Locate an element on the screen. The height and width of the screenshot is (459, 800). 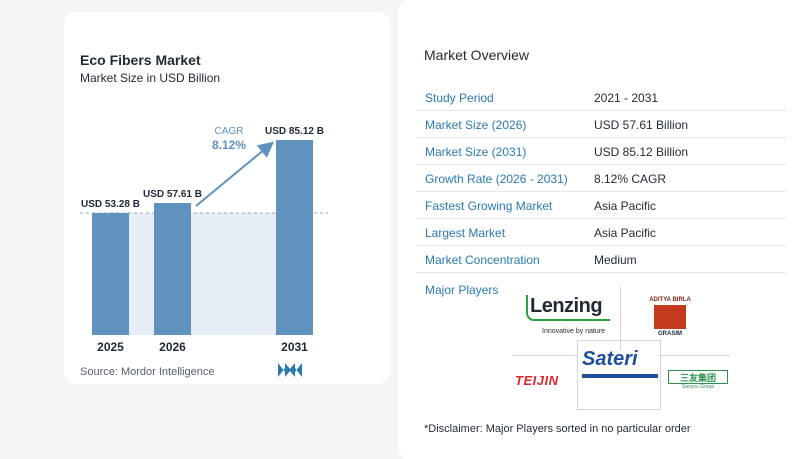
sanyou-logo: 三友集团 Sanyou Group is located at coordinates (698, 380).